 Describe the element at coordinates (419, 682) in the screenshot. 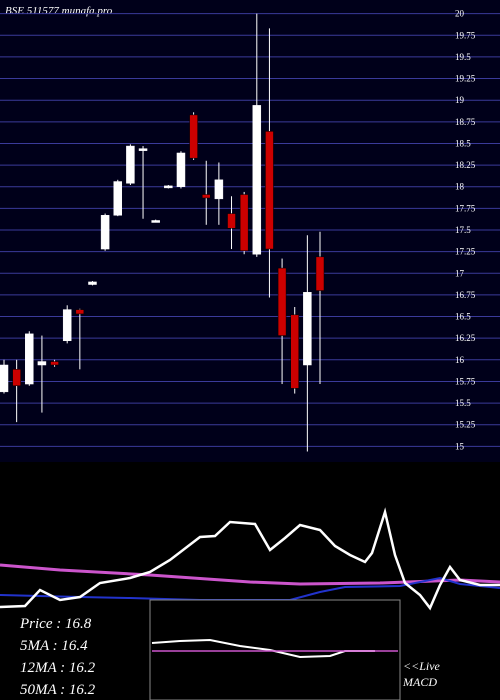

I see `macd-label: MACD` at that location.